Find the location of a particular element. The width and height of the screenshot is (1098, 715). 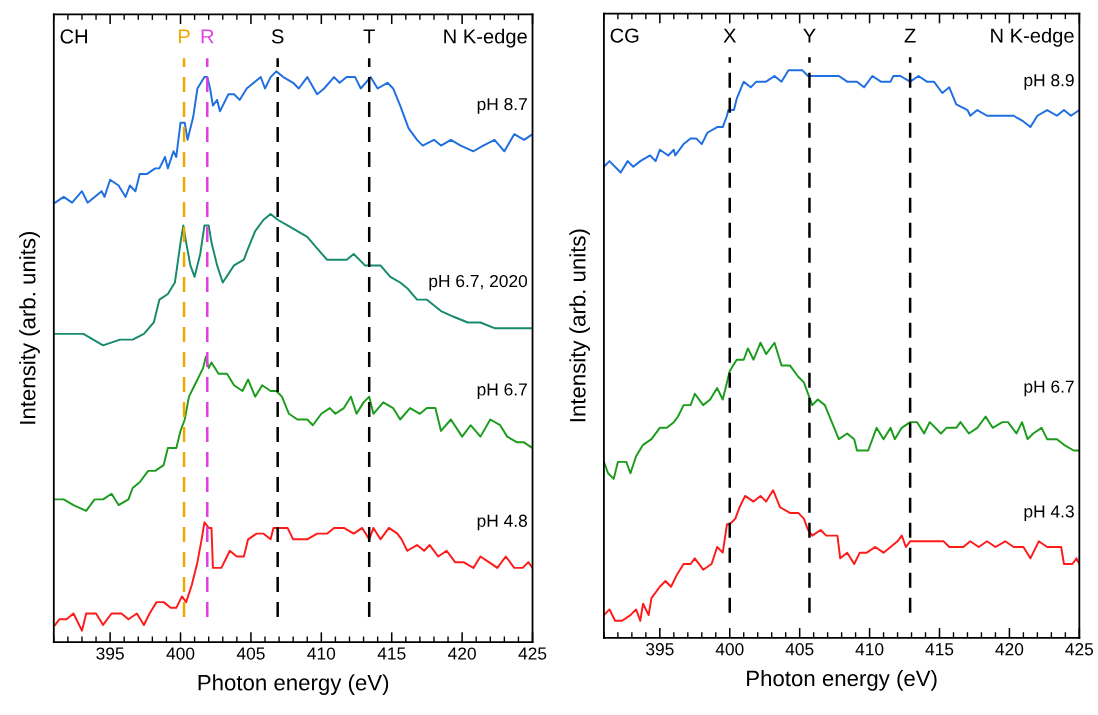

series-label: pH 4.3 is located at coordinates (1049, 513).